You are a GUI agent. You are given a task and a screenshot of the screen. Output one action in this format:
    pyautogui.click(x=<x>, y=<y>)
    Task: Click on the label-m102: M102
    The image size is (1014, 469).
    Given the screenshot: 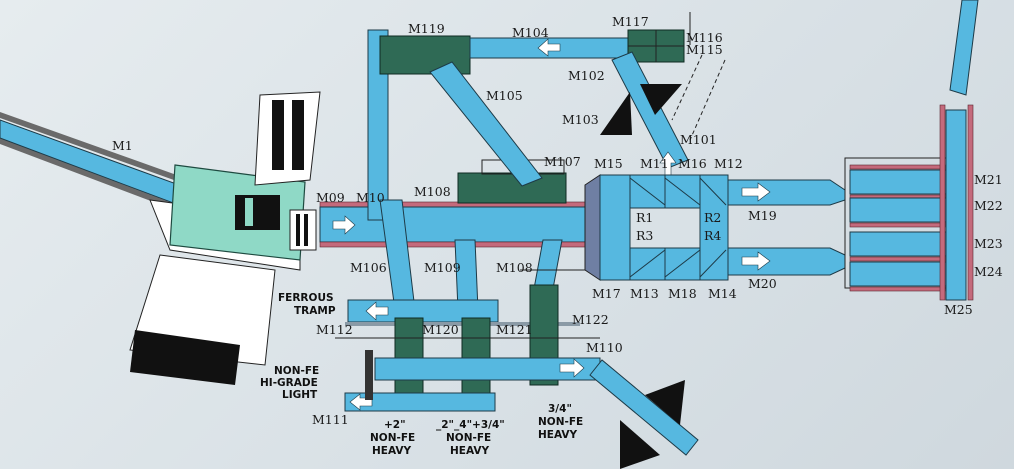 What is the action you would take?
    pyautogui.click(x=586, y=75)
    